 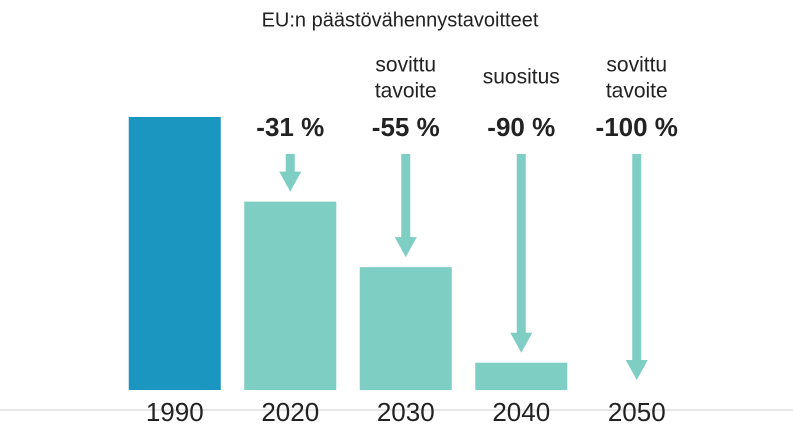 What do you see at coordinates (521, 127) in the screenshot?
I see `value-label: -90 %` at bounding box center [521, 127].